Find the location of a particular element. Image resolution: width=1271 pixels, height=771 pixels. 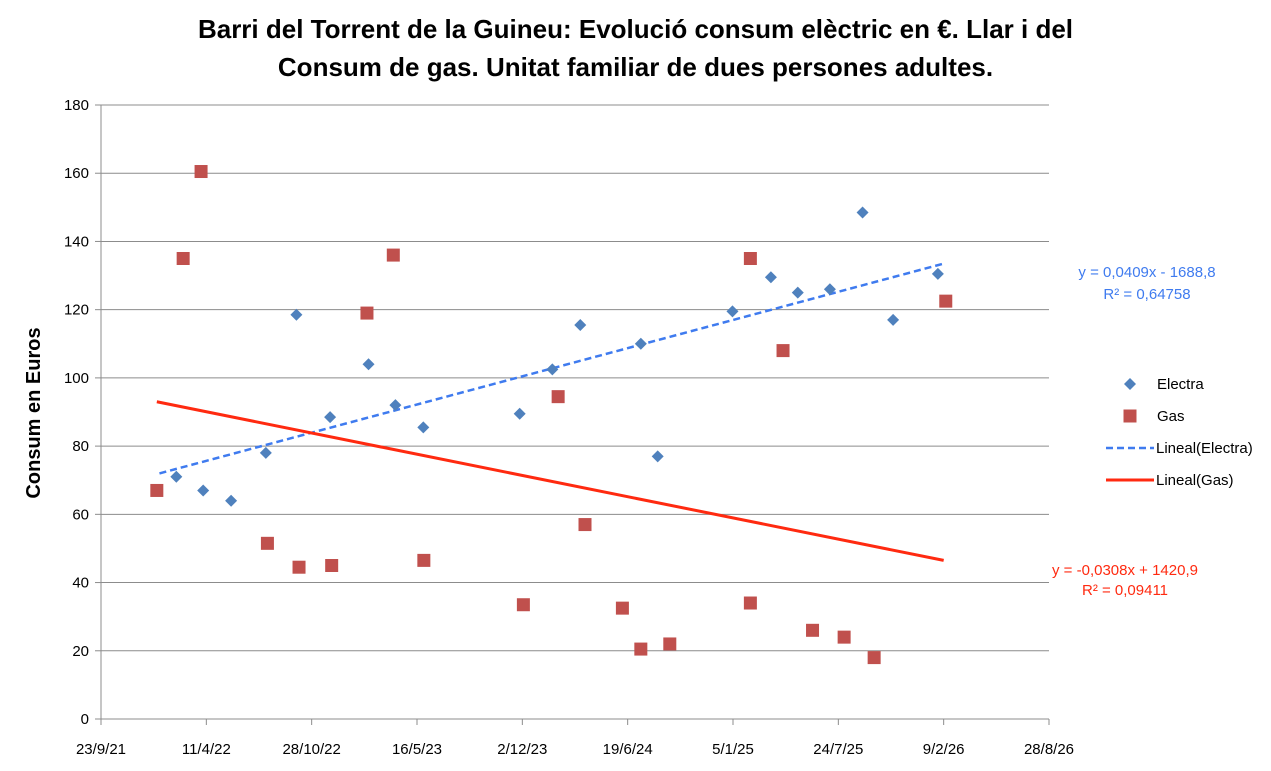

trendline-equation: y = 0,0409x - 1688,8 is located at coordinates (1146, 272).